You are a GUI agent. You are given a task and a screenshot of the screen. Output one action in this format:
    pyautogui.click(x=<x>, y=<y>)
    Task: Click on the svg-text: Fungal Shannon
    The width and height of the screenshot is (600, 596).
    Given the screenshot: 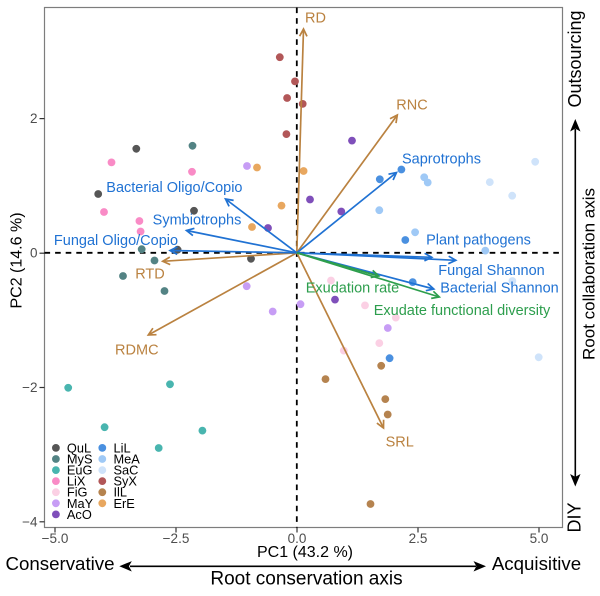 What is the action you would take?
    pyautogui.click(x=491, y=271)
    